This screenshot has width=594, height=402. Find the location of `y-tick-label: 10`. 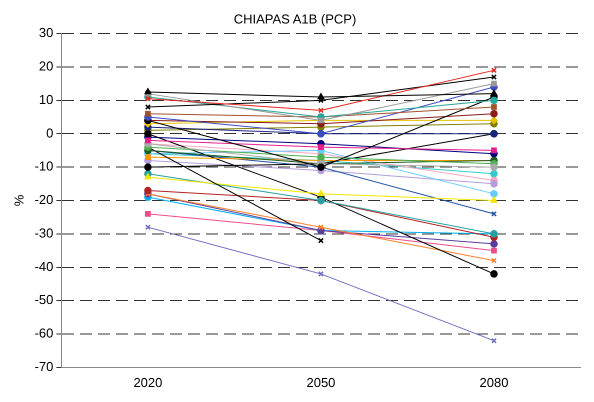

y-tick-label: 10 is located at coordinates (46, 99).